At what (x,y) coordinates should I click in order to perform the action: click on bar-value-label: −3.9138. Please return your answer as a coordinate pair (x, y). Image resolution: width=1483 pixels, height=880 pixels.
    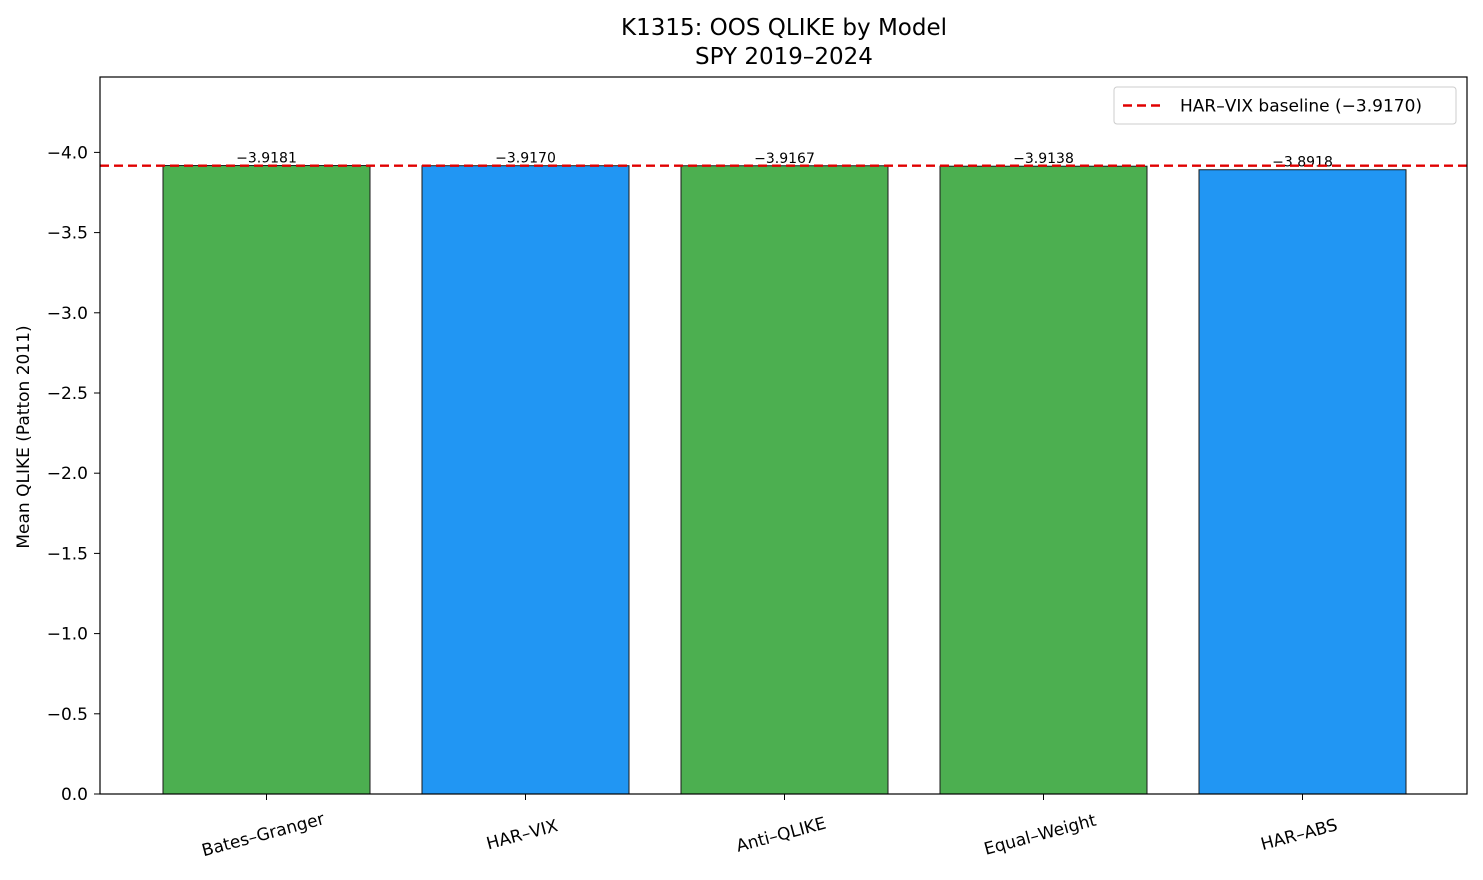
    Looking at the image, I should click on (1043, 159).